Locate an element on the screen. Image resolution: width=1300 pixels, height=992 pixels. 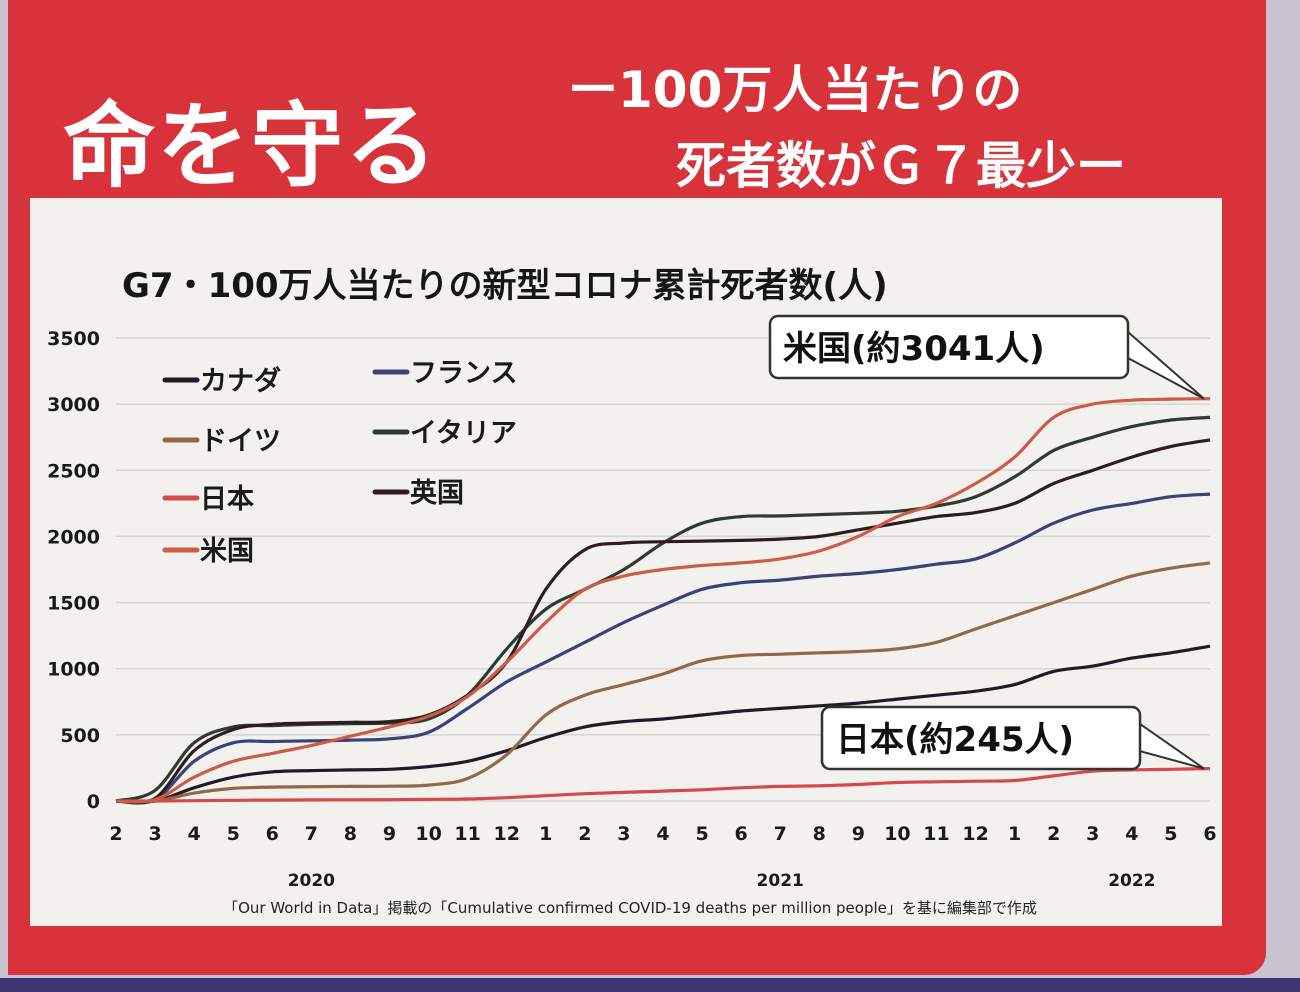
y-tick-label: 3500 is located at coordinates (73, 339).